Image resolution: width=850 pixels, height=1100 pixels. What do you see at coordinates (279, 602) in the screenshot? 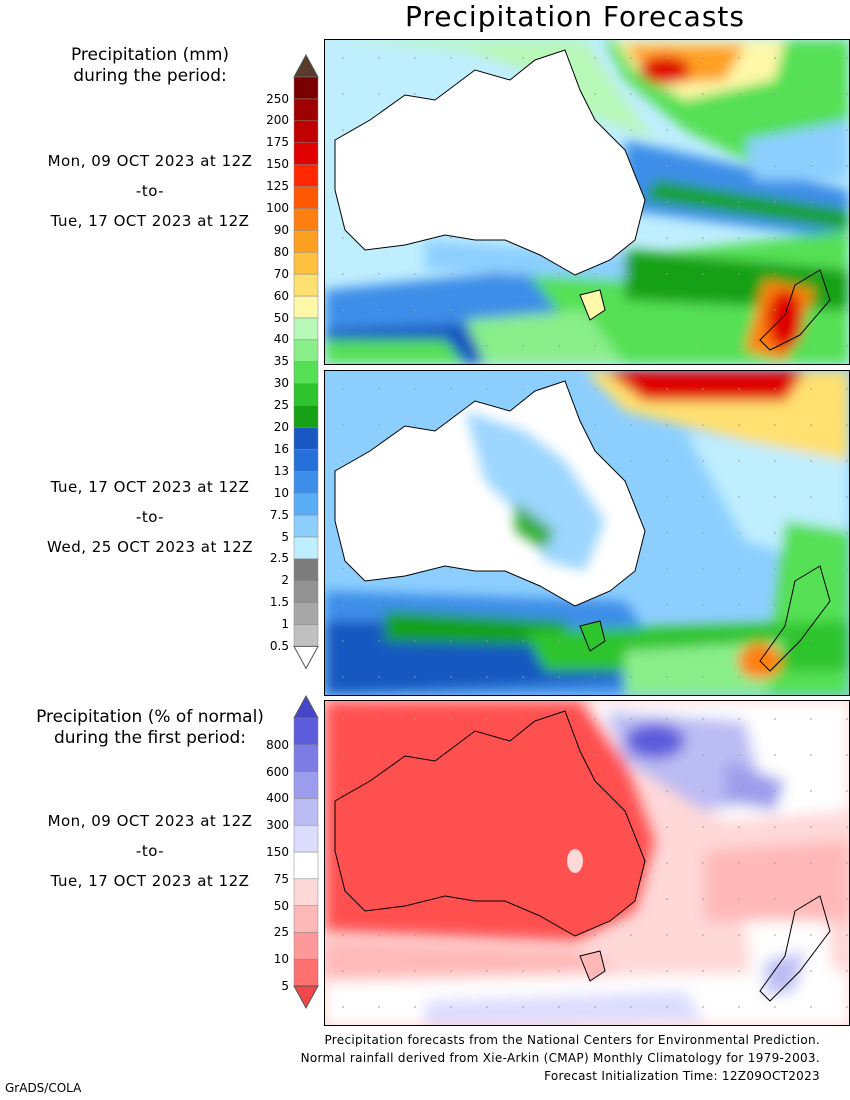
I see `amount-tick-label: 1.5` at bounding box center [279, 602].